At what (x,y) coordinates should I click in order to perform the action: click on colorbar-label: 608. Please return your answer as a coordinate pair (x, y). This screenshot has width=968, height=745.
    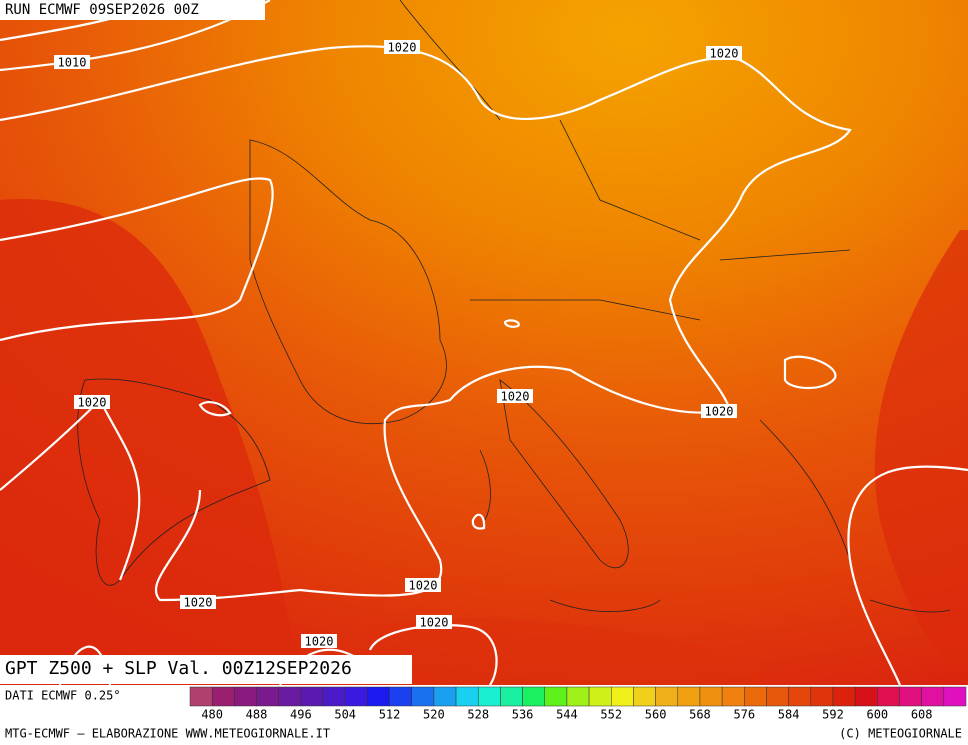
    Looking at the image, I should click on (922, 715).